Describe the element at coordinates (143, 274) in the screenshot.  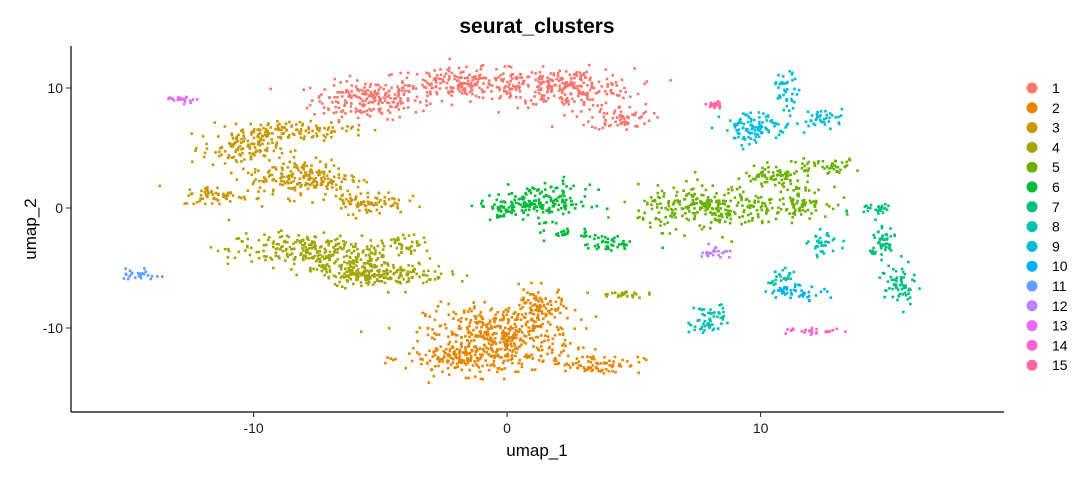
I see `cluster-11-points` at that location.